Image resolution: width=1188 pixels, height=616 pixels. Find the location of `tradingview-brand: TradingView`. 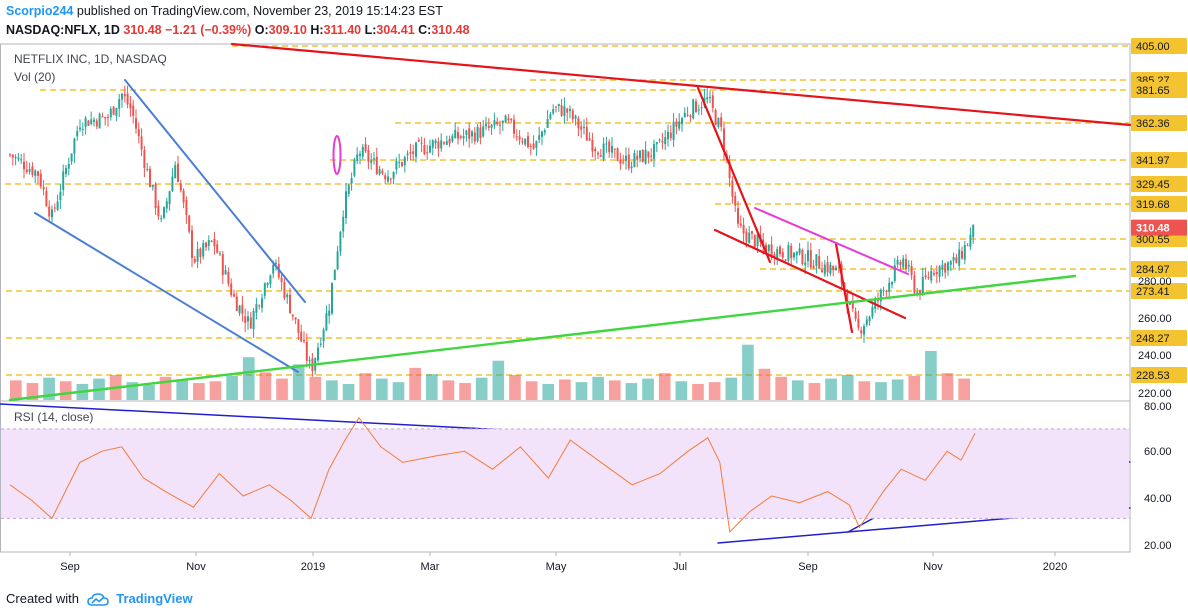

tradingview-brand: TradingView is located at coordinates (154, 598).